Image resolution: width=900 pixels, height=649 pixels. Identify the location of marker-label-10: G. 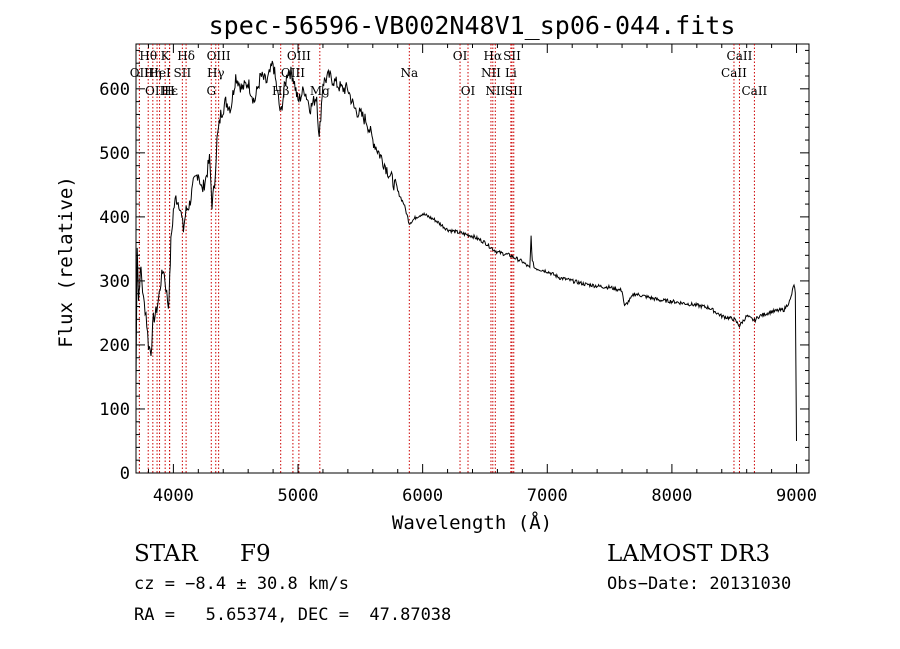
(211, 91).